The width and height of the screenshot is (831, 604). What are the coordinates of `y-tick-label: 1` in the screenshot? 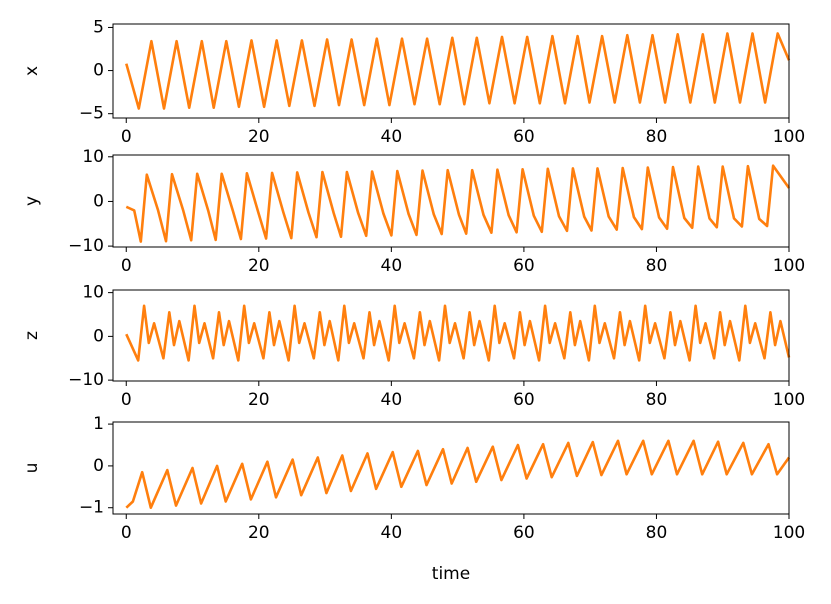 It's located at (98, 424).